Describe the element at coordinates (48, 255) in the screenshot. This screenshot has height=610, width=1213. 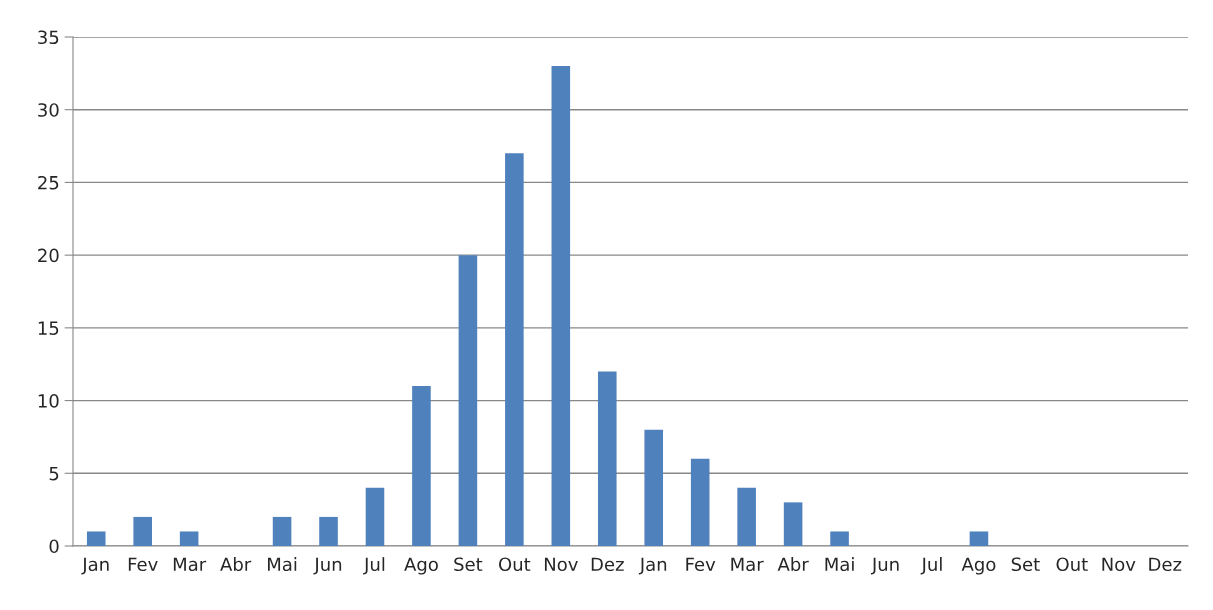
I see `y-tick-label: 20` at that location.